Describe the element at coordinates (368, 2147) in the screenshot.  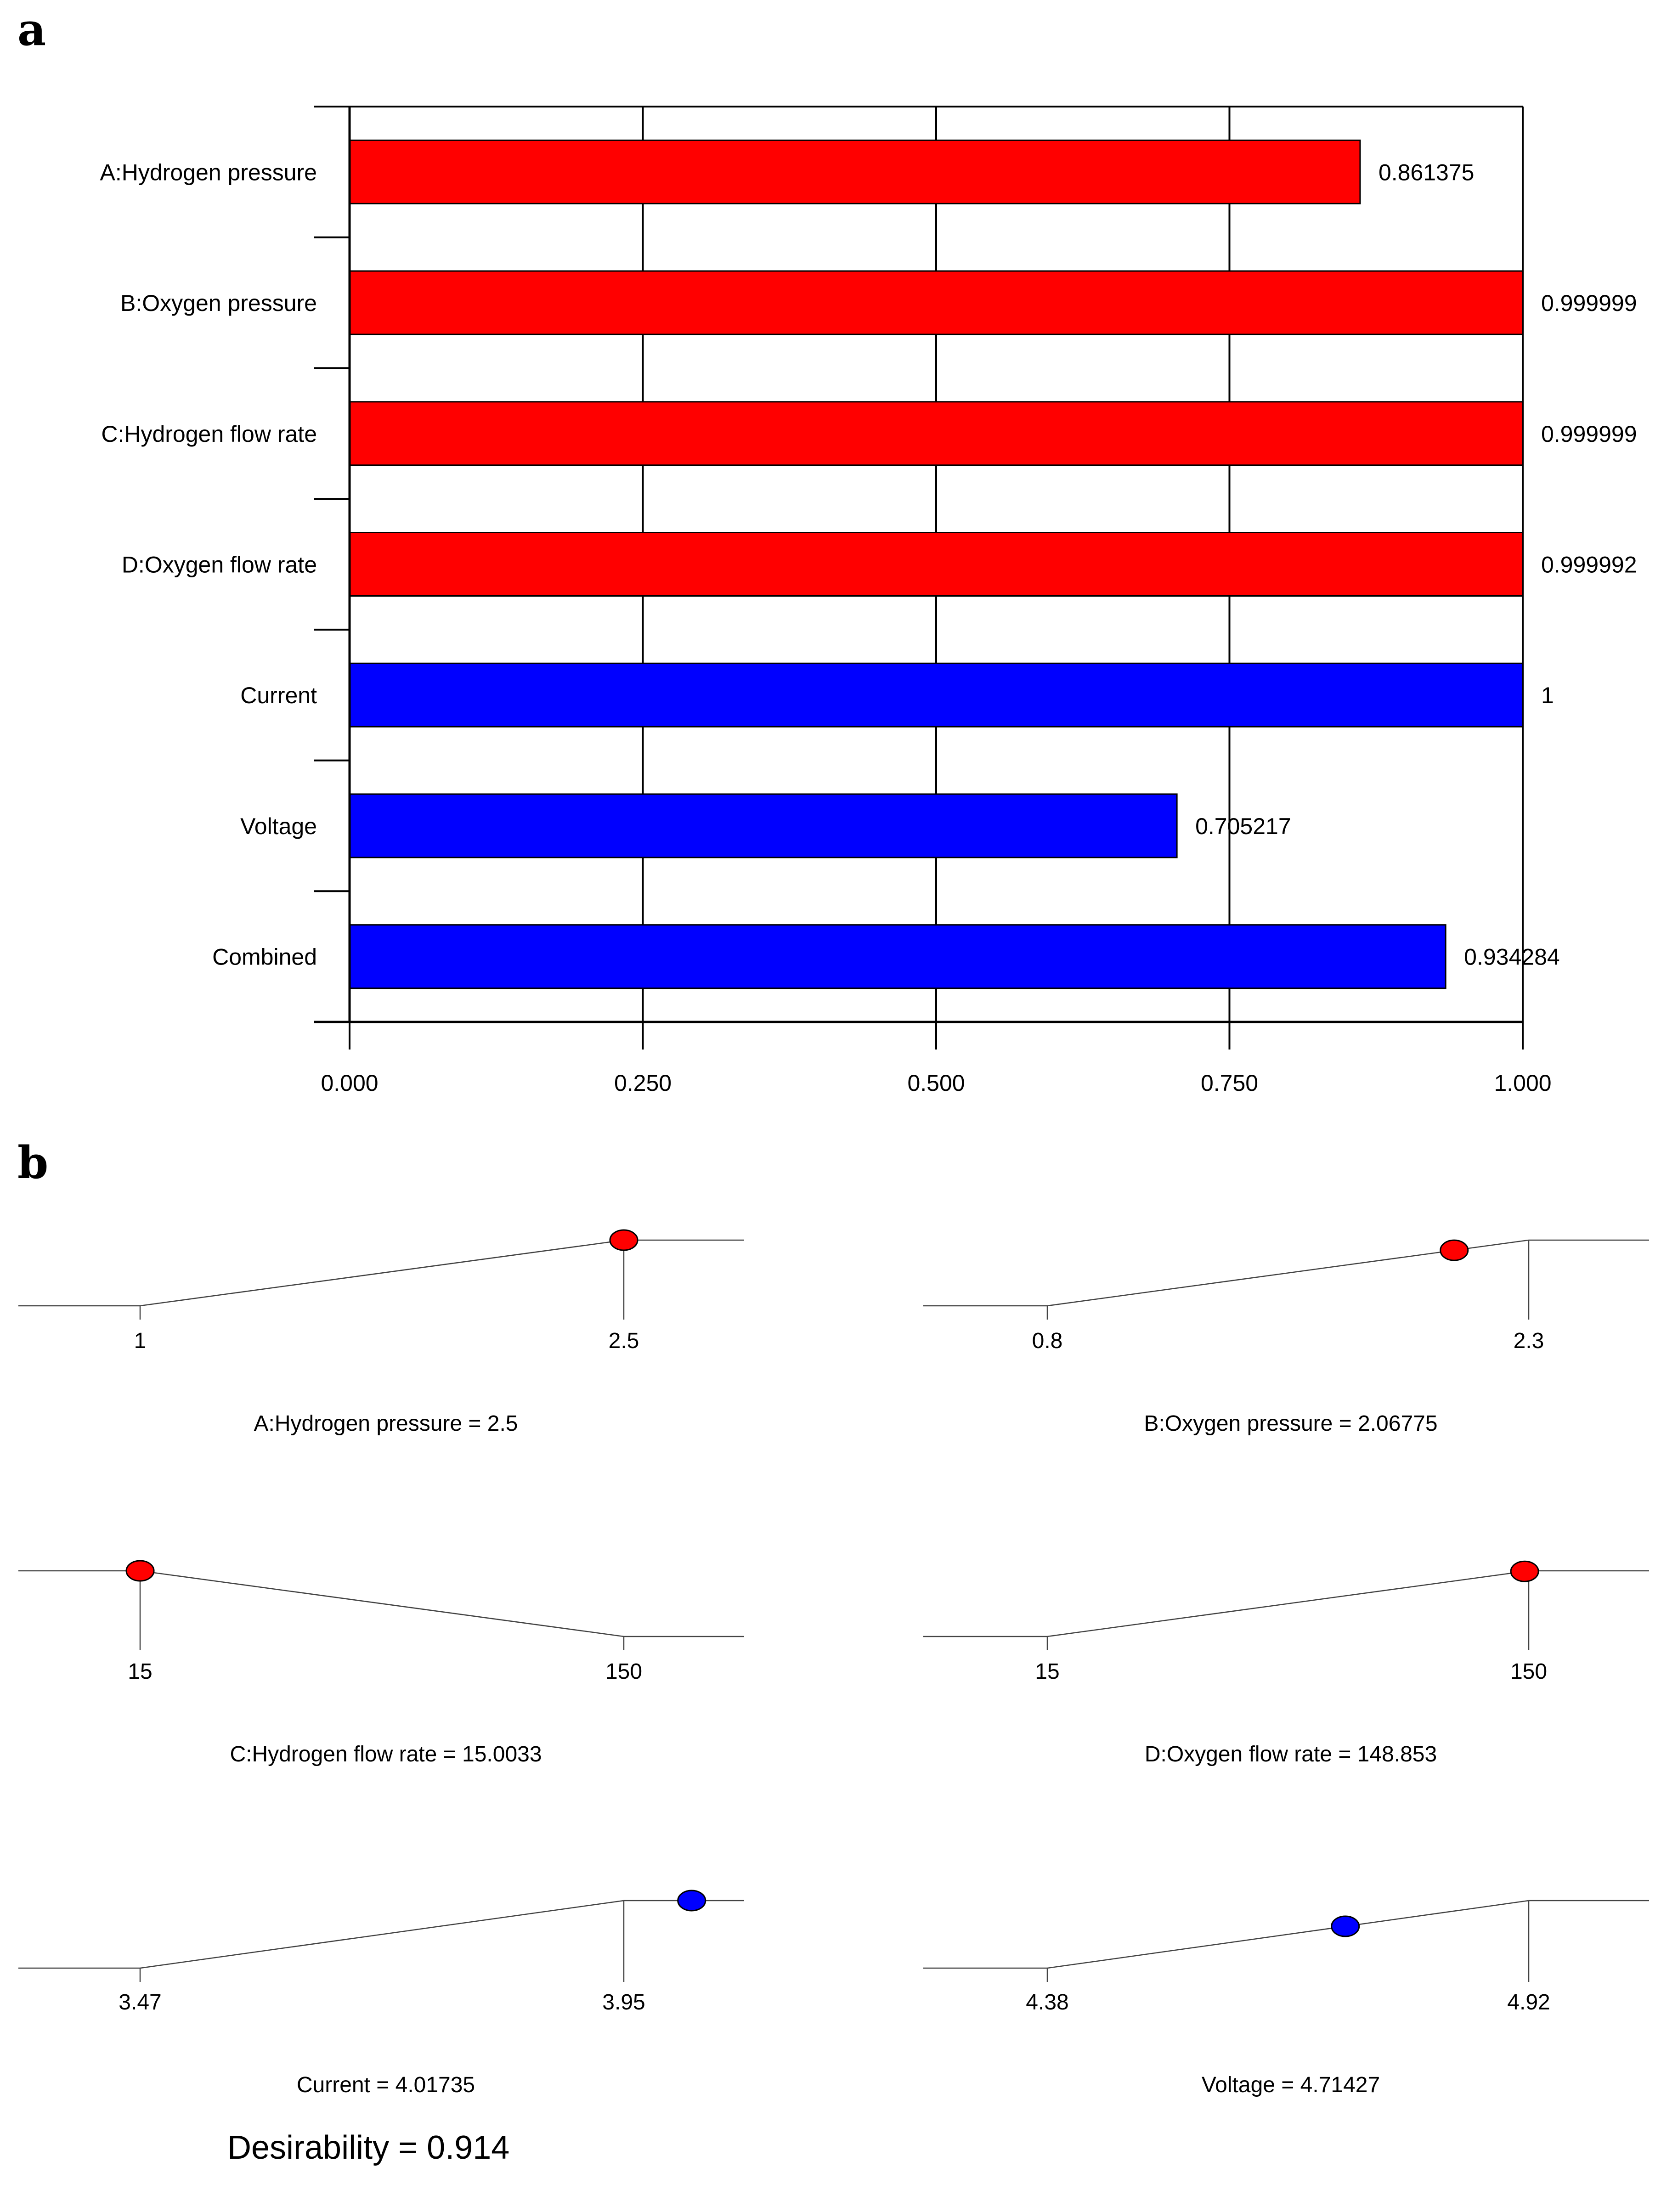
I see `desirability-value: Desirability = 0.914` at that location.